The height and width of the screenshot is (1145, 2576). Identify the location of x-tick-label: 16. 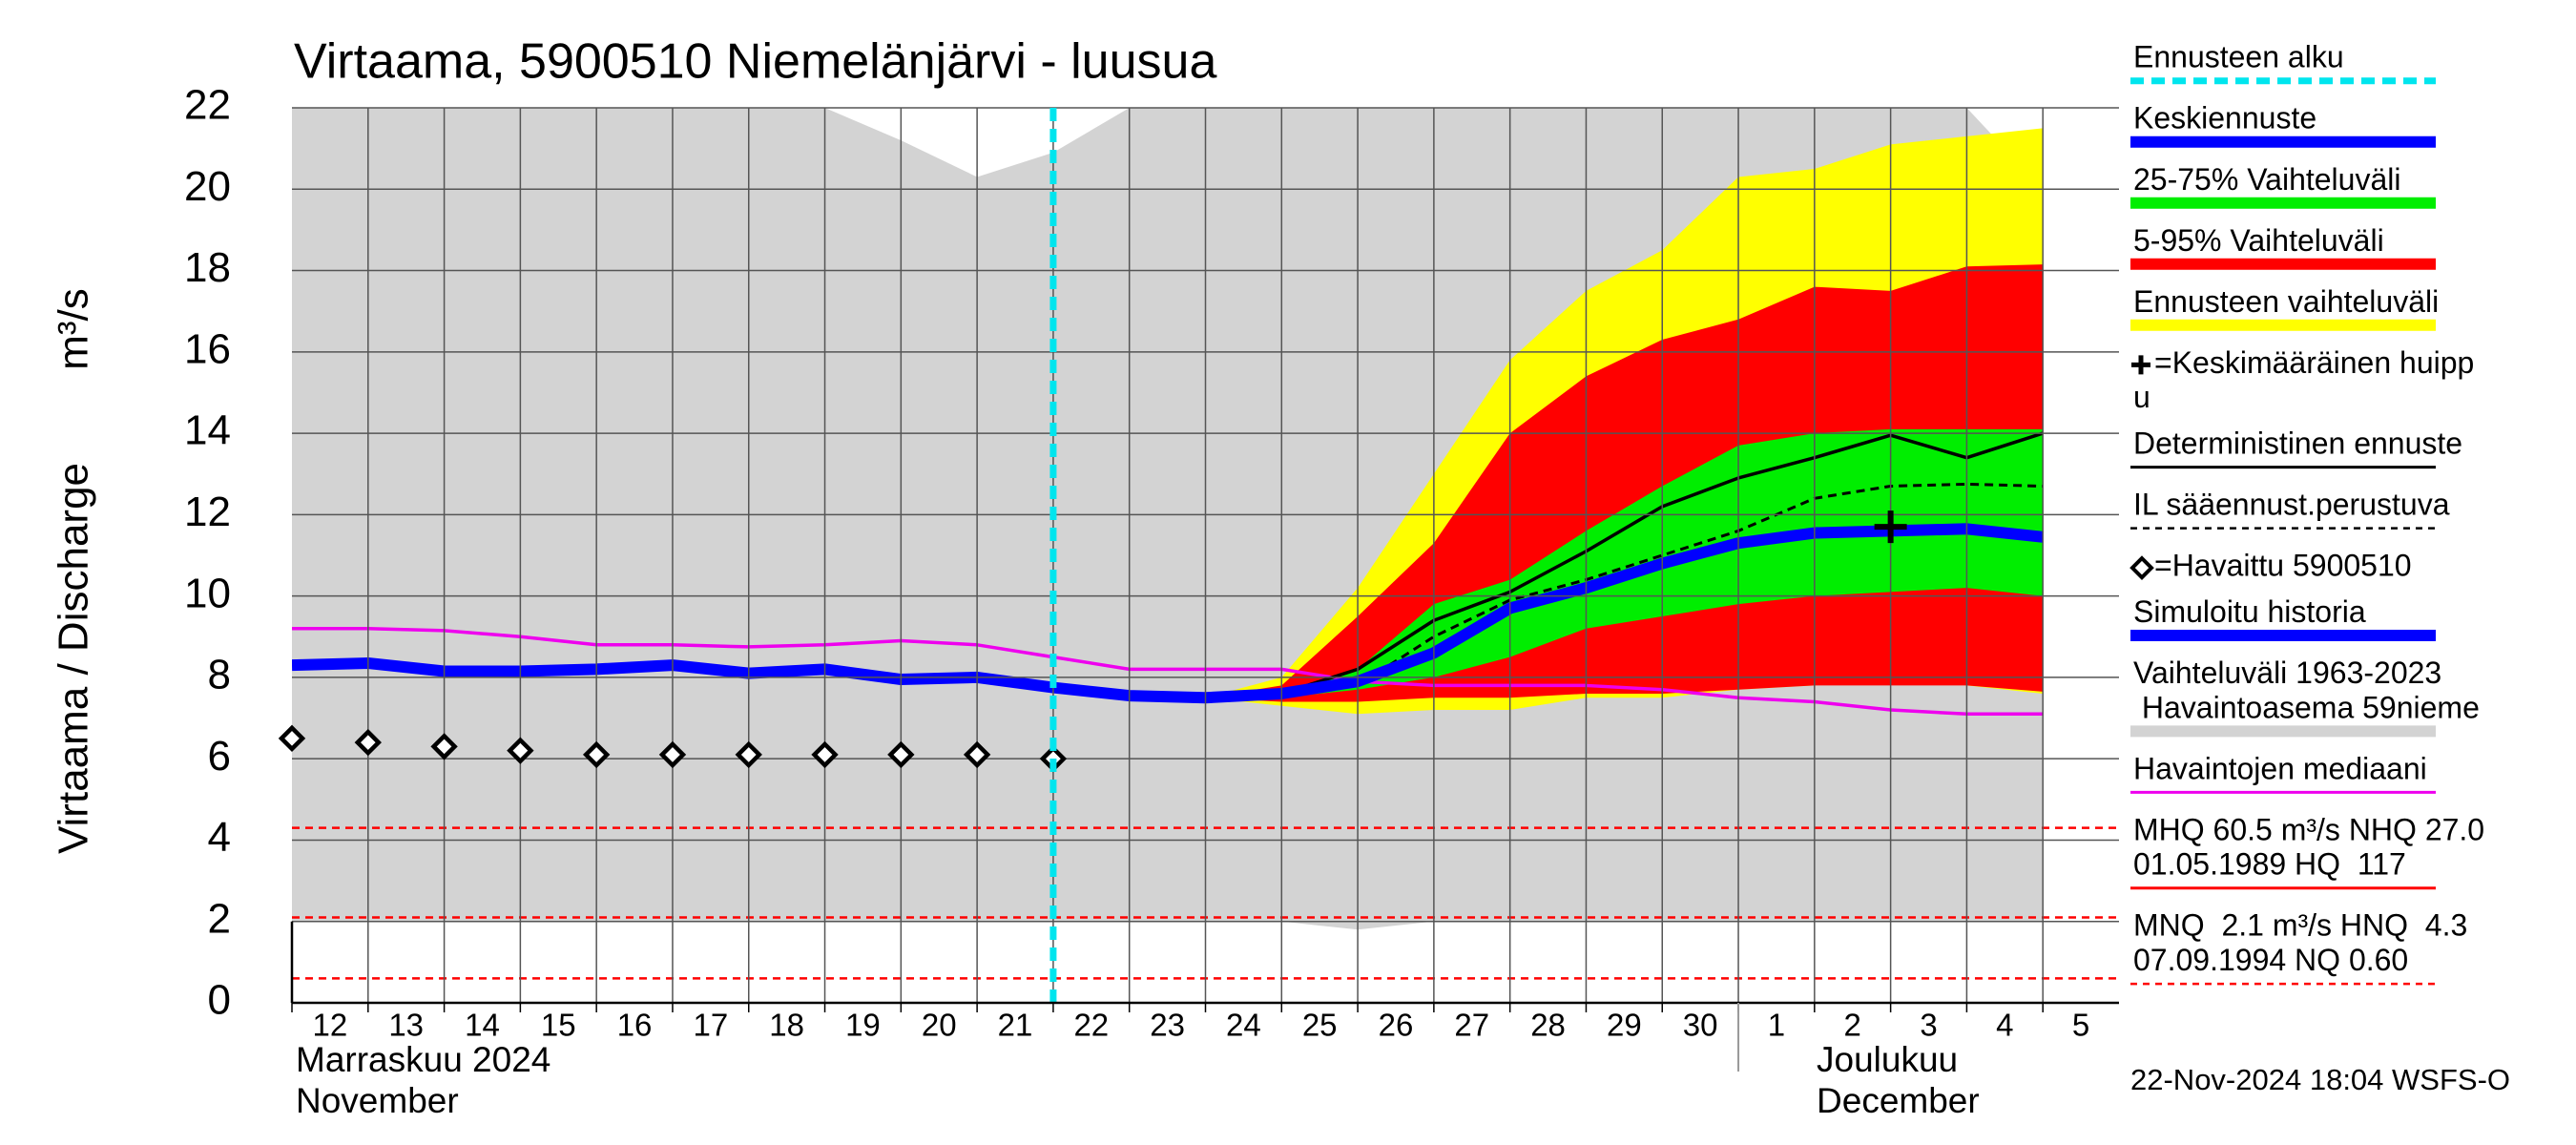
(635, 1025).